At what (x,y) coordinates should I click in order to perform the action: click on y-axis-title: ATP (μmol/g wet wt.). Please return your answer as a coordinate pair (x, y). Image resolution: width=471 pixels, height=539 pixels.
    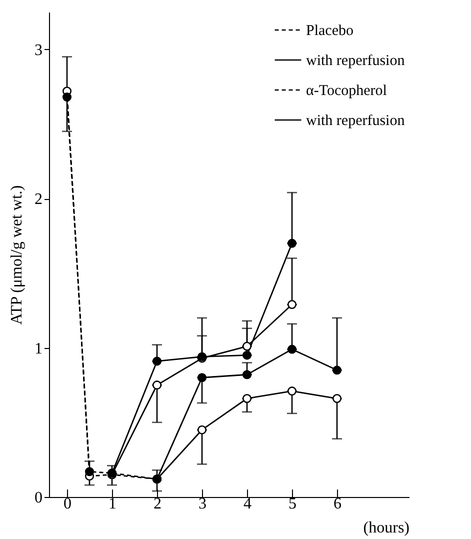
    Looking at the image, I should click on (17, 255).